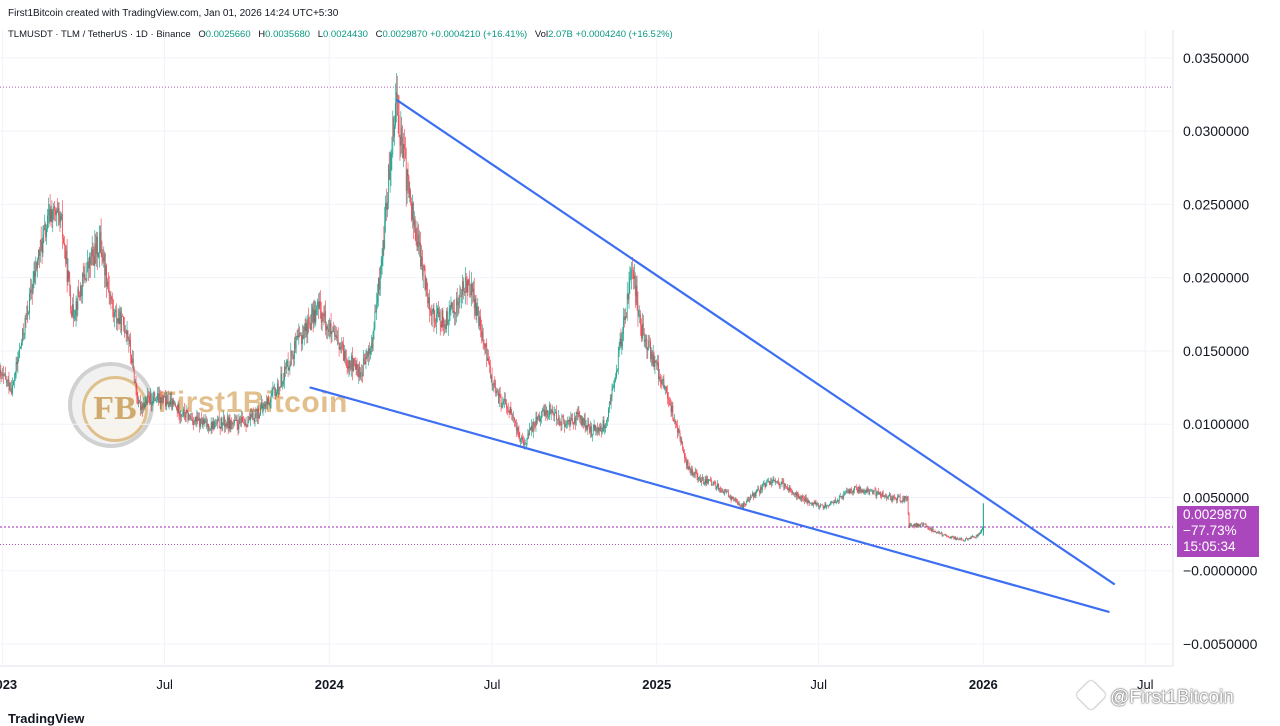 The image size is (1280, 726). What do you see at coordinates (577, 684) in the screenshot?
I see `time-axis: 2023Jul2024Jul2025Jul2026Jul` at bounding box center [577, 684].